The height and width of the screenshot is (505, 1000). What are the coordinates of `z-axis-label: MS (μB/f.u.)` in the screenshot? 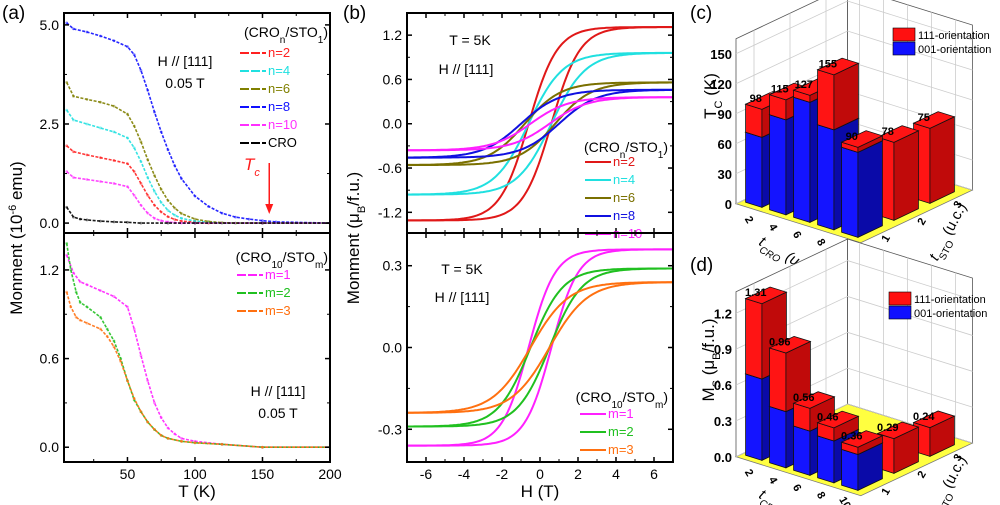 It's located at (711, 359).